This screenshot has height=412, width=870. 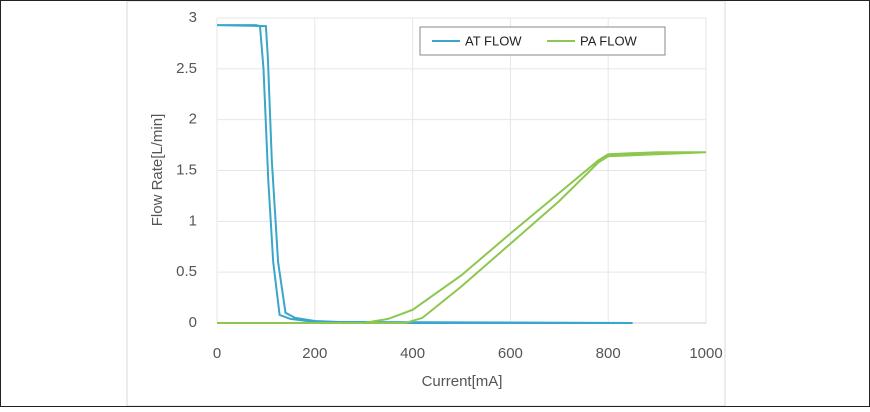 I want to click on legend-label: PA FLOW, so click(x=609, y=40).